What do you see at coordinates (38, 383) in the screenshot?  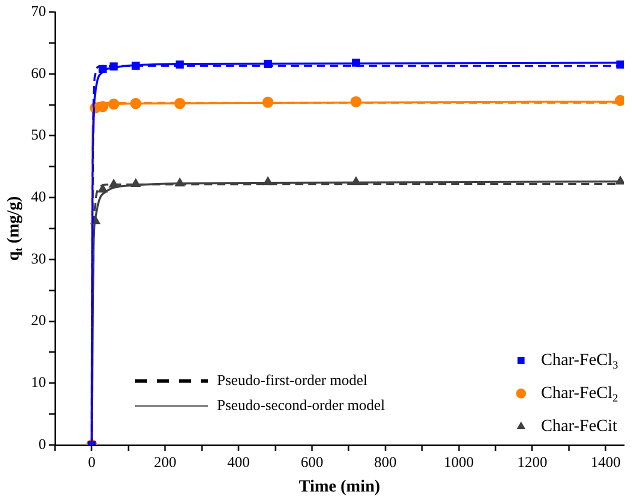 I see `y-tick-label: 10` at bounding box center [38, 383].